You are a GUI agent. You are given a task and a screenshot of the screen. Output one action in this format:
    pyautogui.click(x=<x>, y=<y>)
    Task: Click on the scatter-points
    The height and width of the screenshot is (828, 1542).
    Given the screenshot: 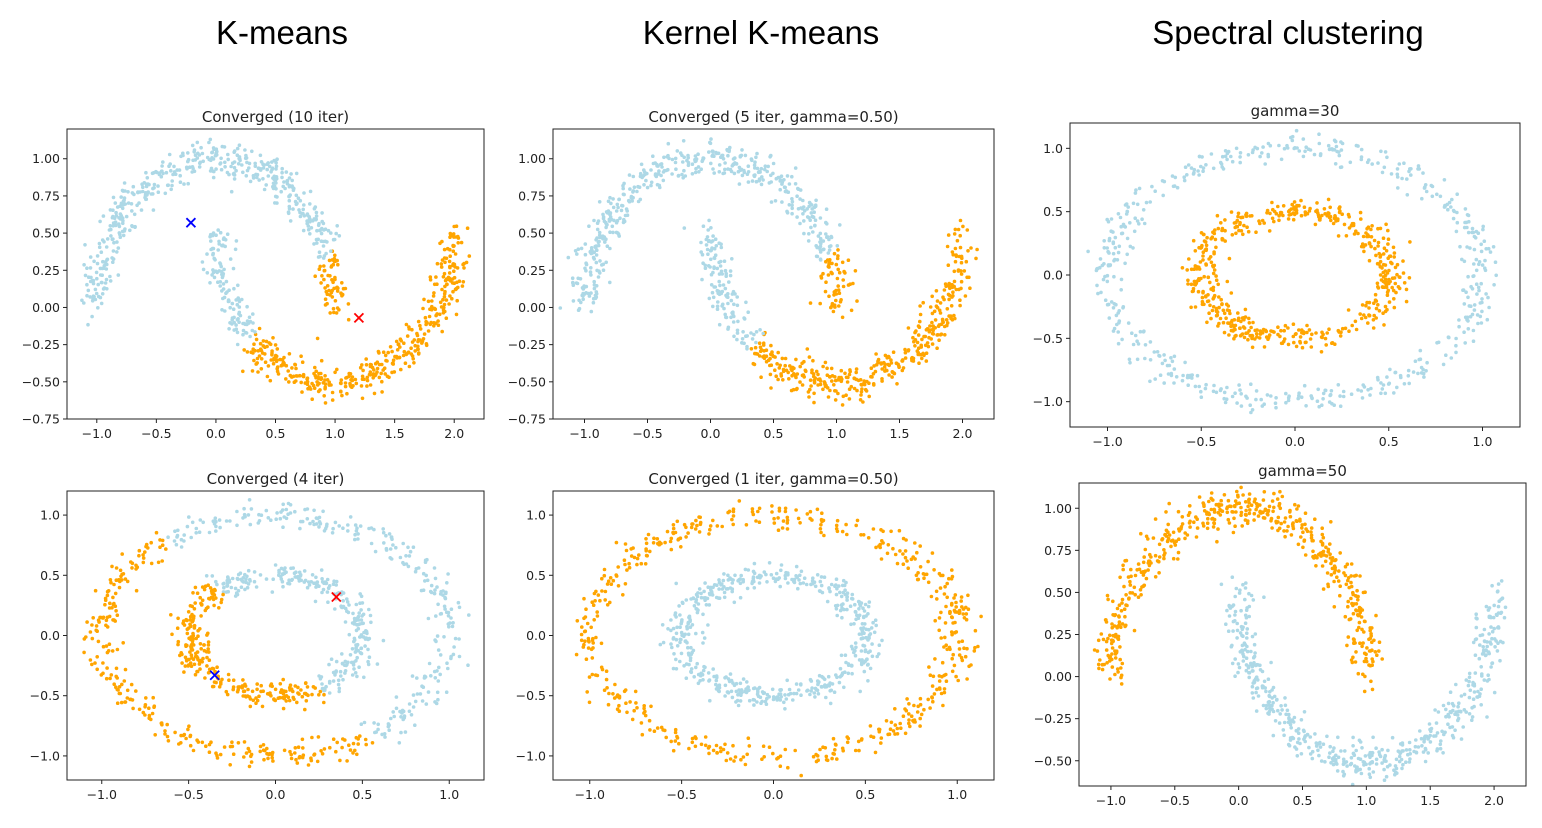 What is the action you would take?
    pyautogui.click(x=768, y=272)
    